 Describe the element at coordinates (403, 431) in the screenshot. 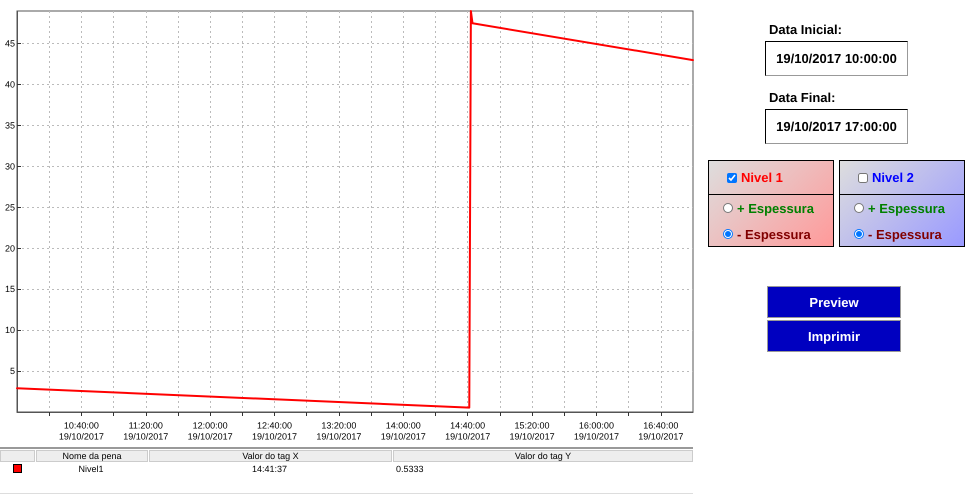

I see `x-tick-label: 14:00:00 19/10/2017` at that location.